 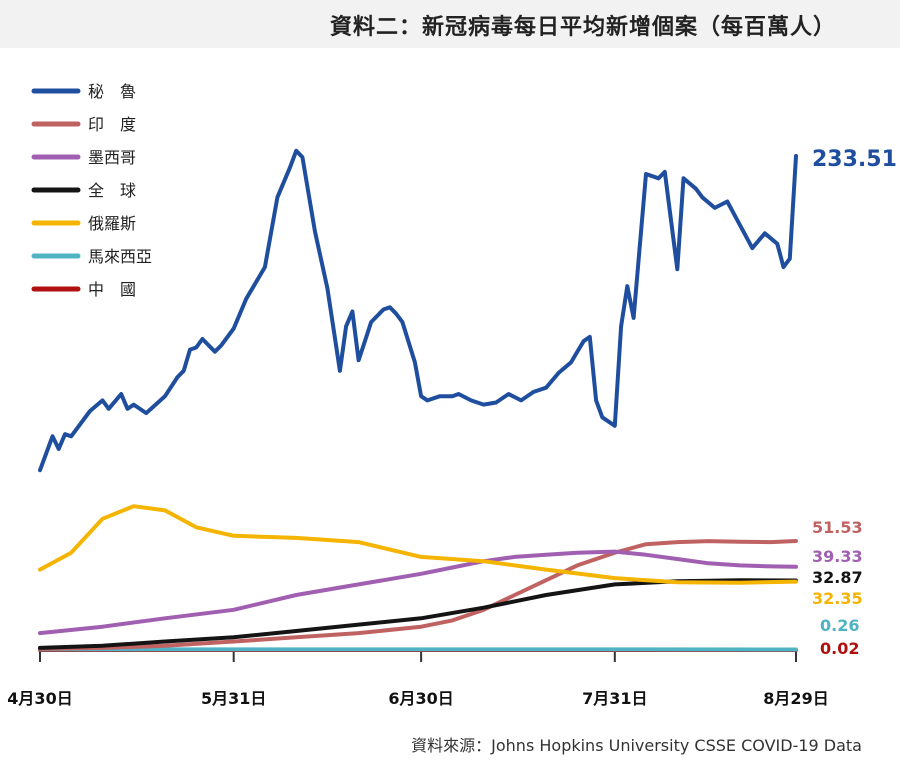 I want to click on legend-label: 印 度, so click(x=112, y=124).